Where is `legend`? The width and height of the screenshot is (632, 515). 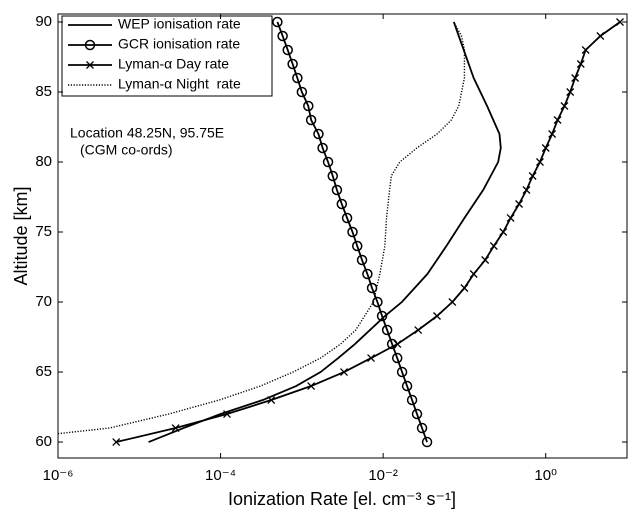 legend is located at coordinates (167, 56).